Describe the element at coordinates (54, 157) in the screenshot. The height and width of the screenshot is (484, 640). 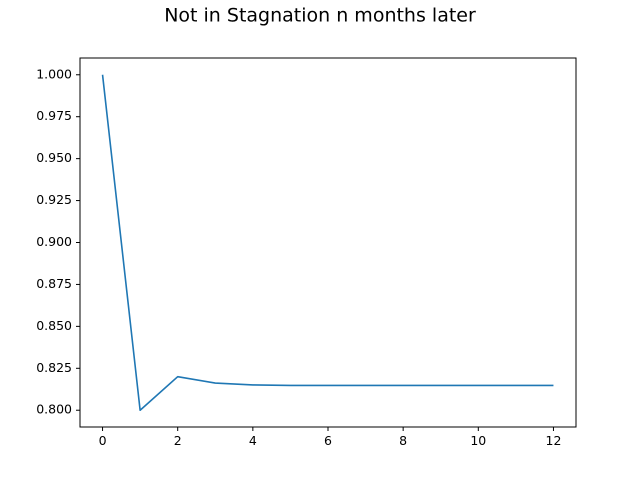
I see `y-tick-label: 0.950` at that location.